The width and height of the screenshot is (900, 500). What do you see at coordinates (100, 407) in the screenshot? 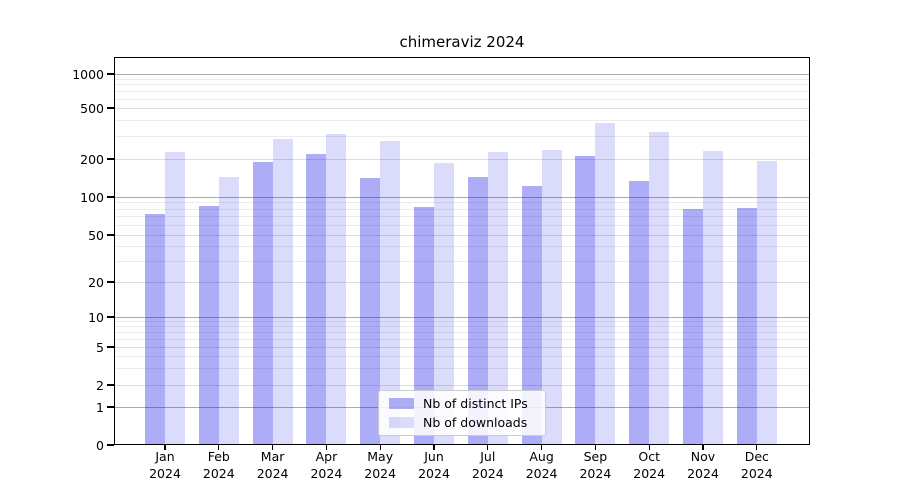
I see `y-tick-label-1: 1` at bounding box center [100, 407].